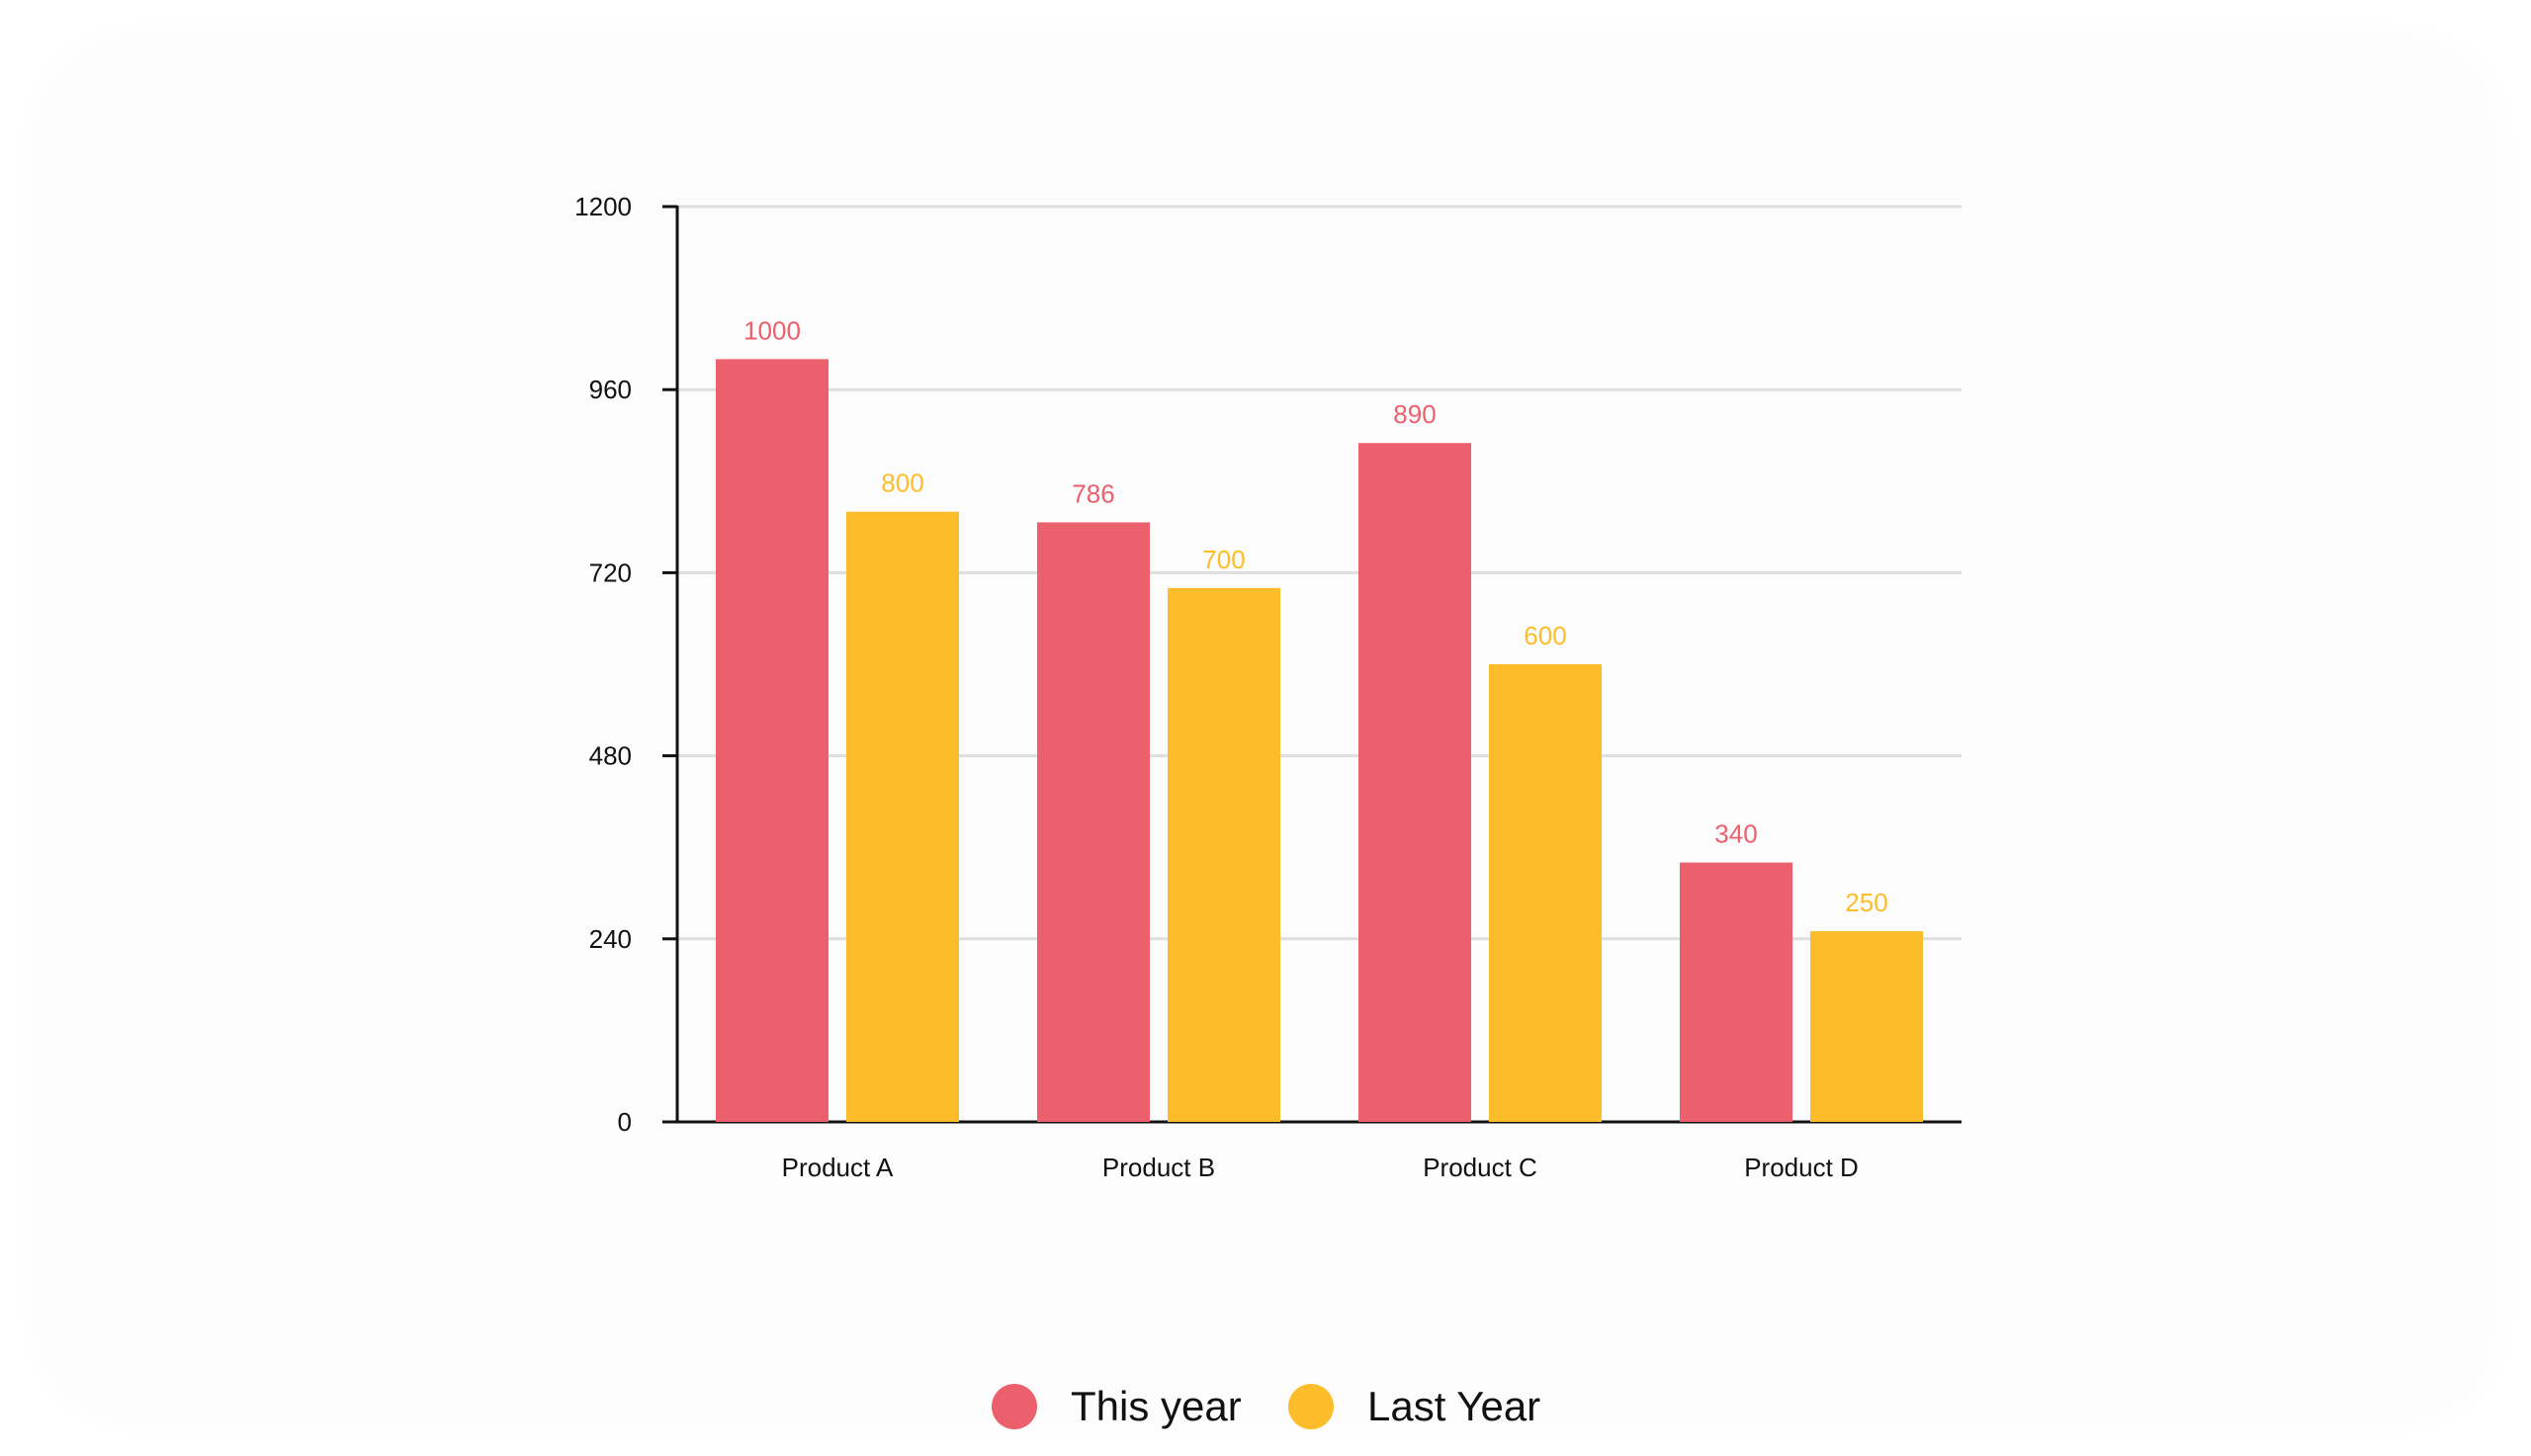  Describe the element at coordinates (1415, 414) in the screenshot. I see `data-label: 890` at that location.